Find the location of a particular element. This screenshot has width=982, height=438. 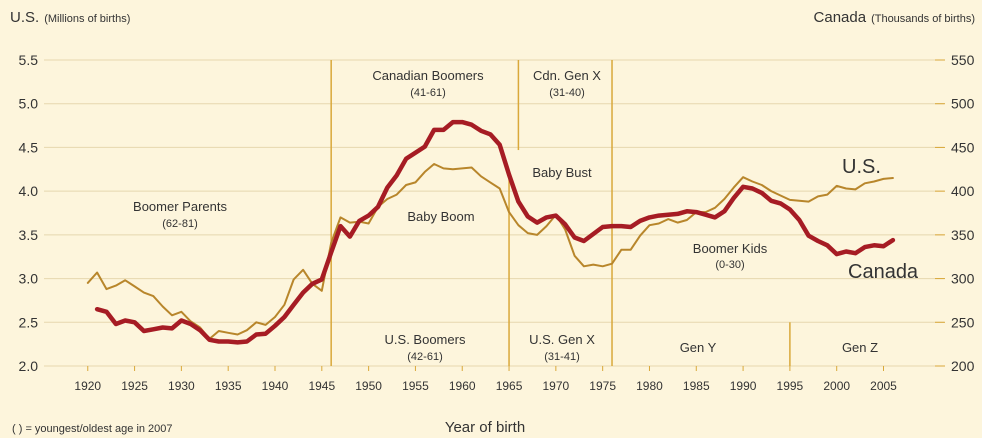

x-tick-label: 1920 is located at coordinates (87, 386).